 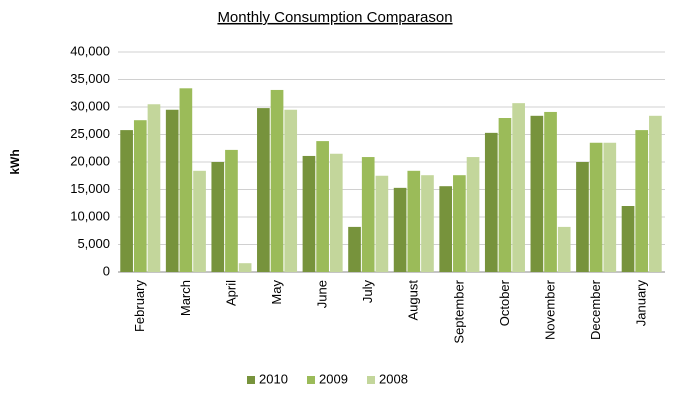 What do you see at coordinates (595, 309) in the screenshot?
I see `x-tick-label: December` at bounding box center [595, 309].